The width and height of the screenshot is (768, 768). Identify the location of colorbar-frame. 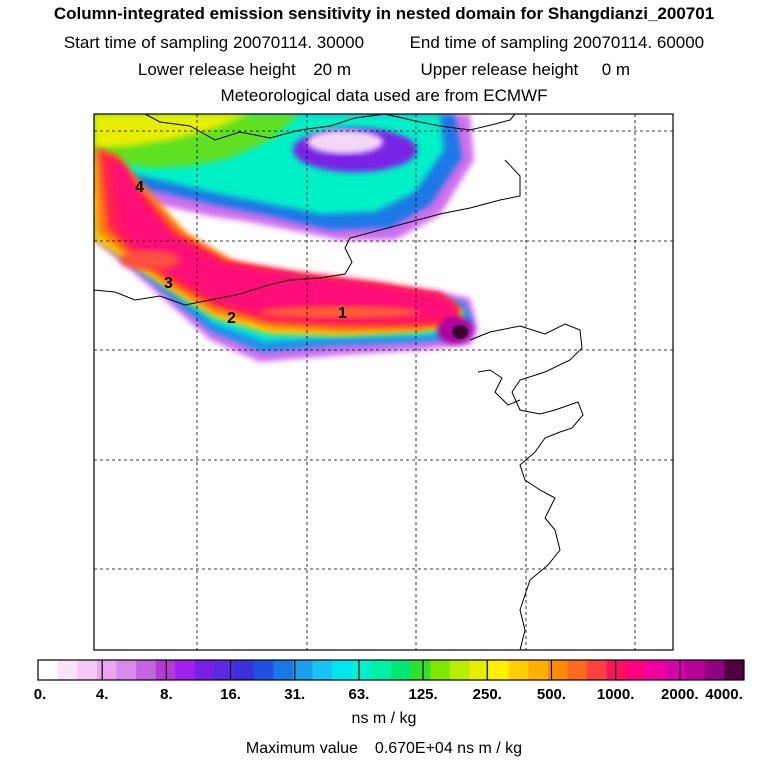
(391, 670).